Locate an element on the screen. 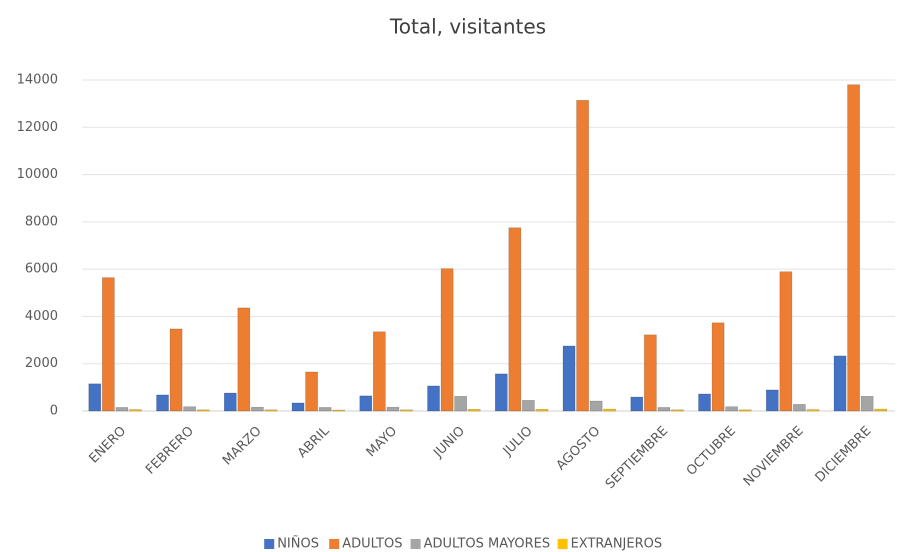  x-tick-label: SEPTIEMBRE is located at coordinates (637, 458).